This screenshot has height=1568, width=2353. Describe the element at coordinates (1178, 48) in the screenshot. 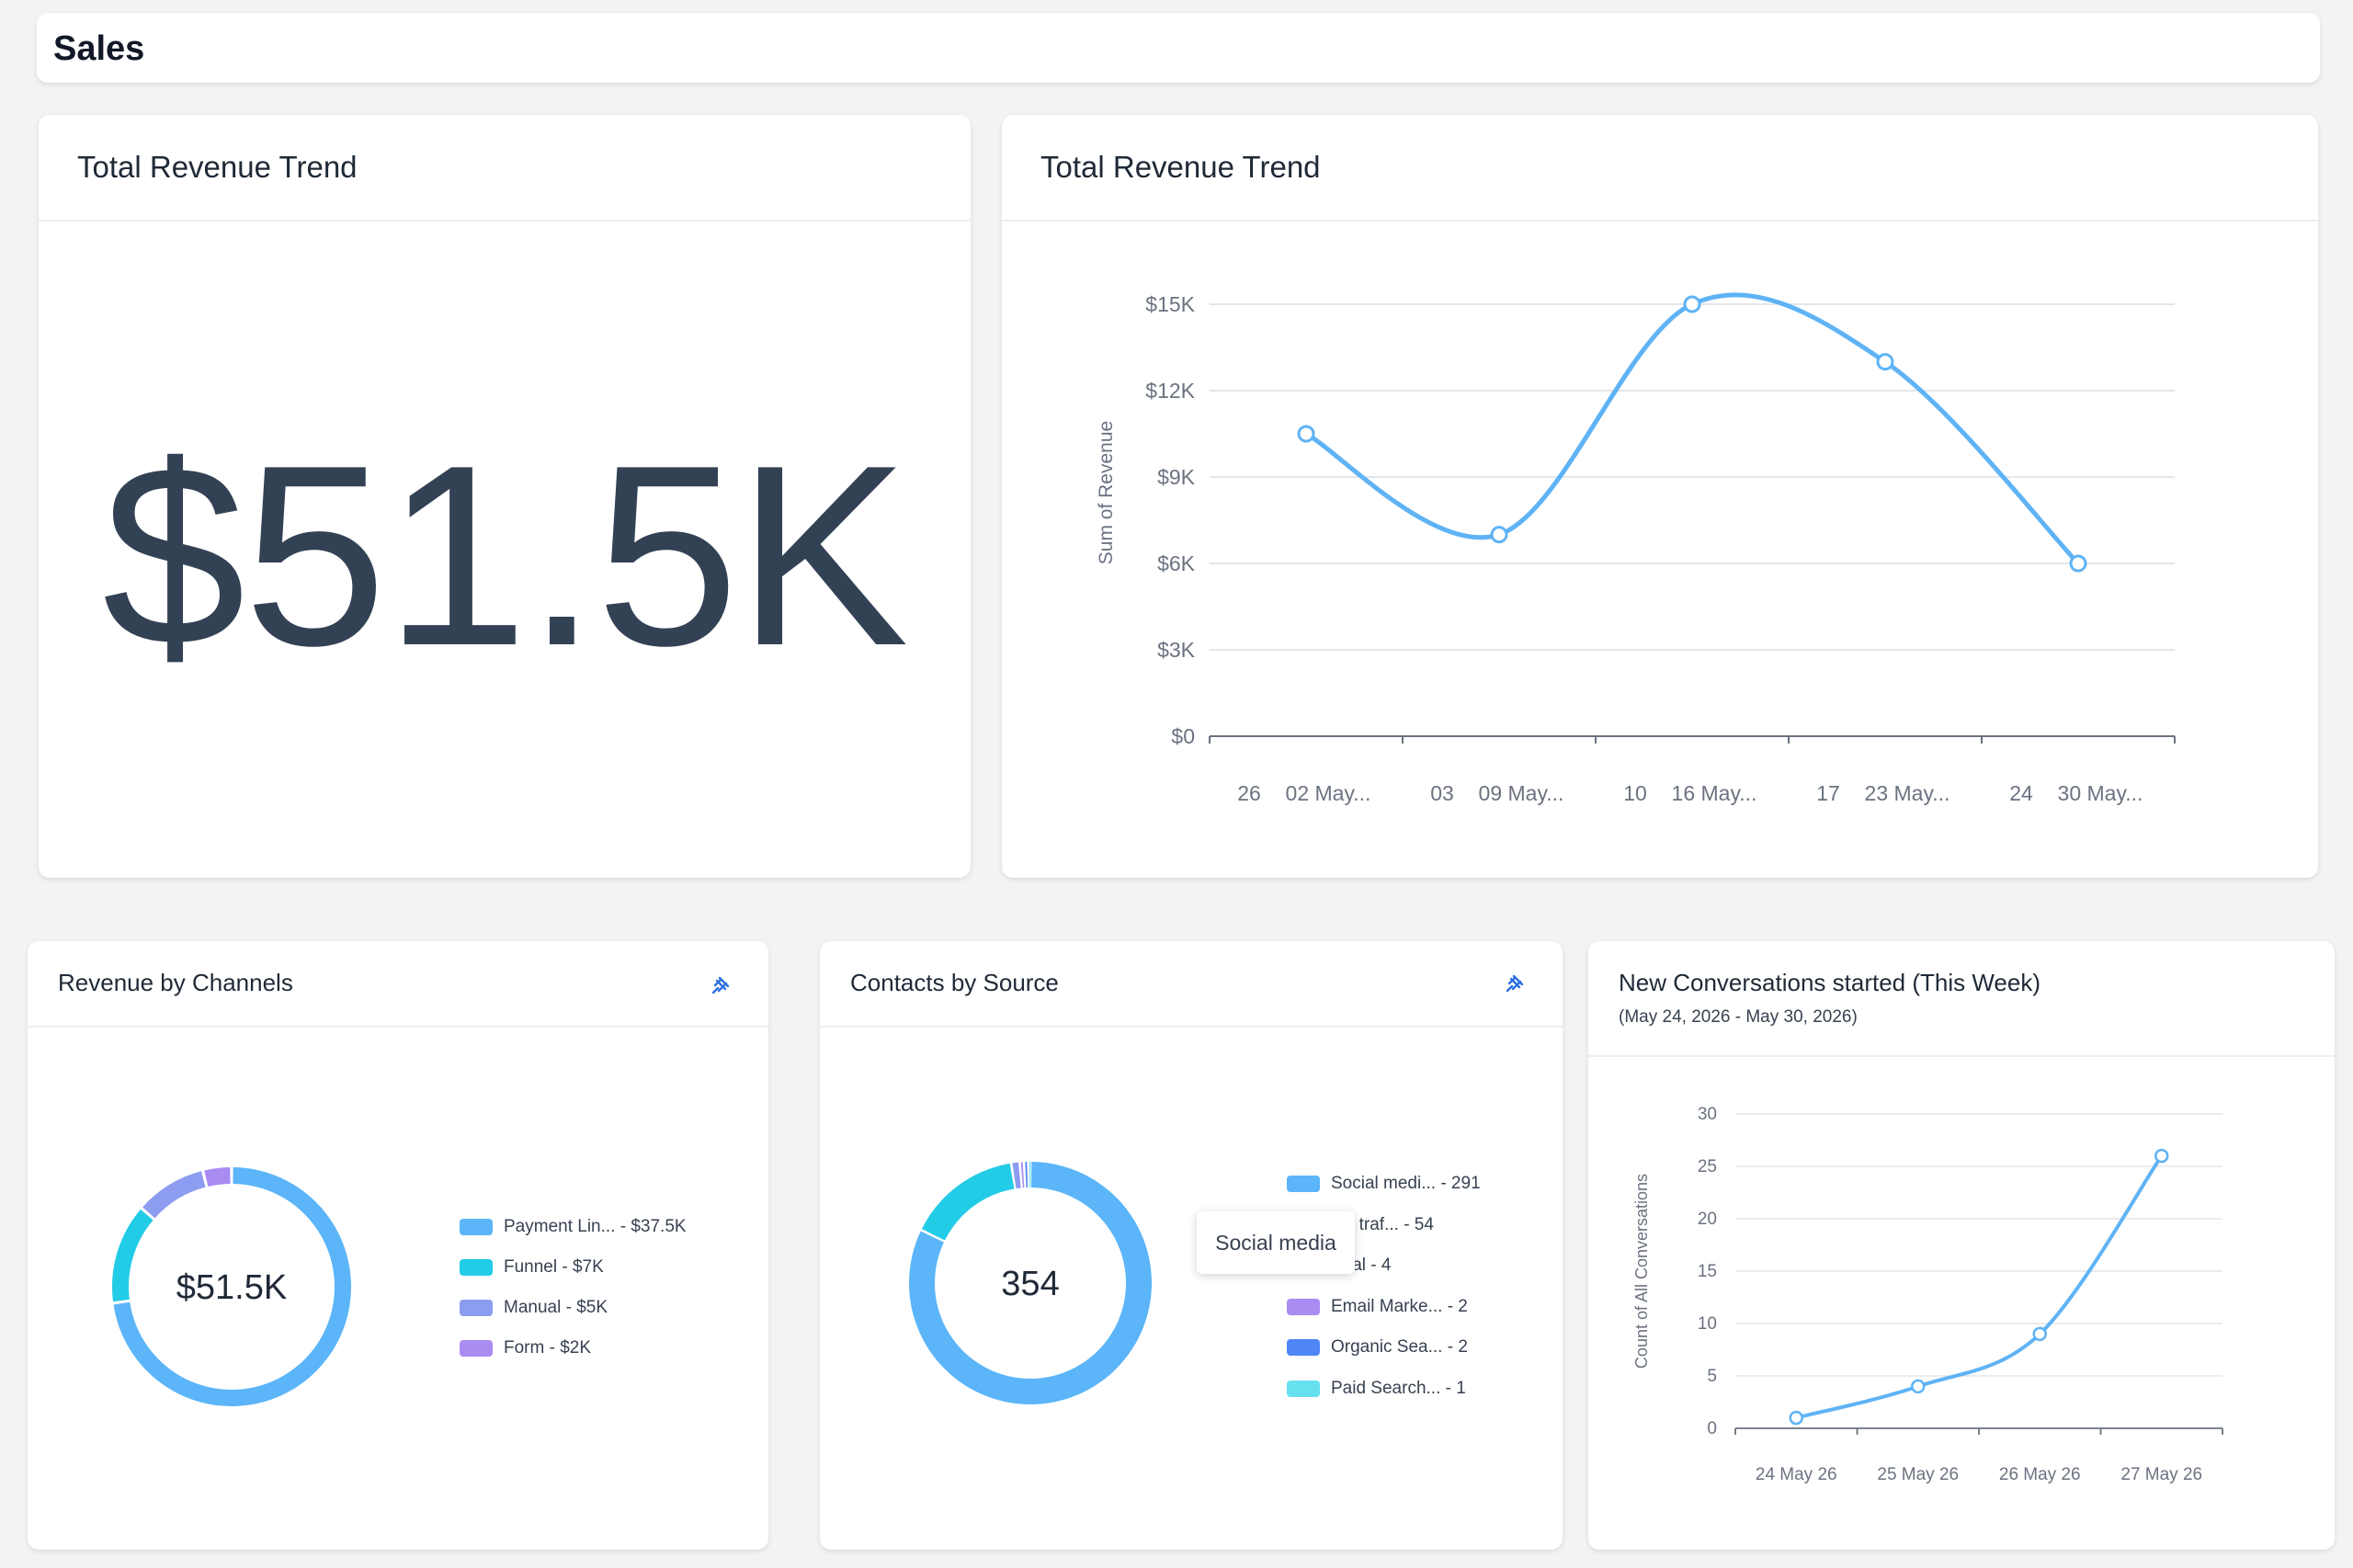

I see `page-header: Sales` at that location.